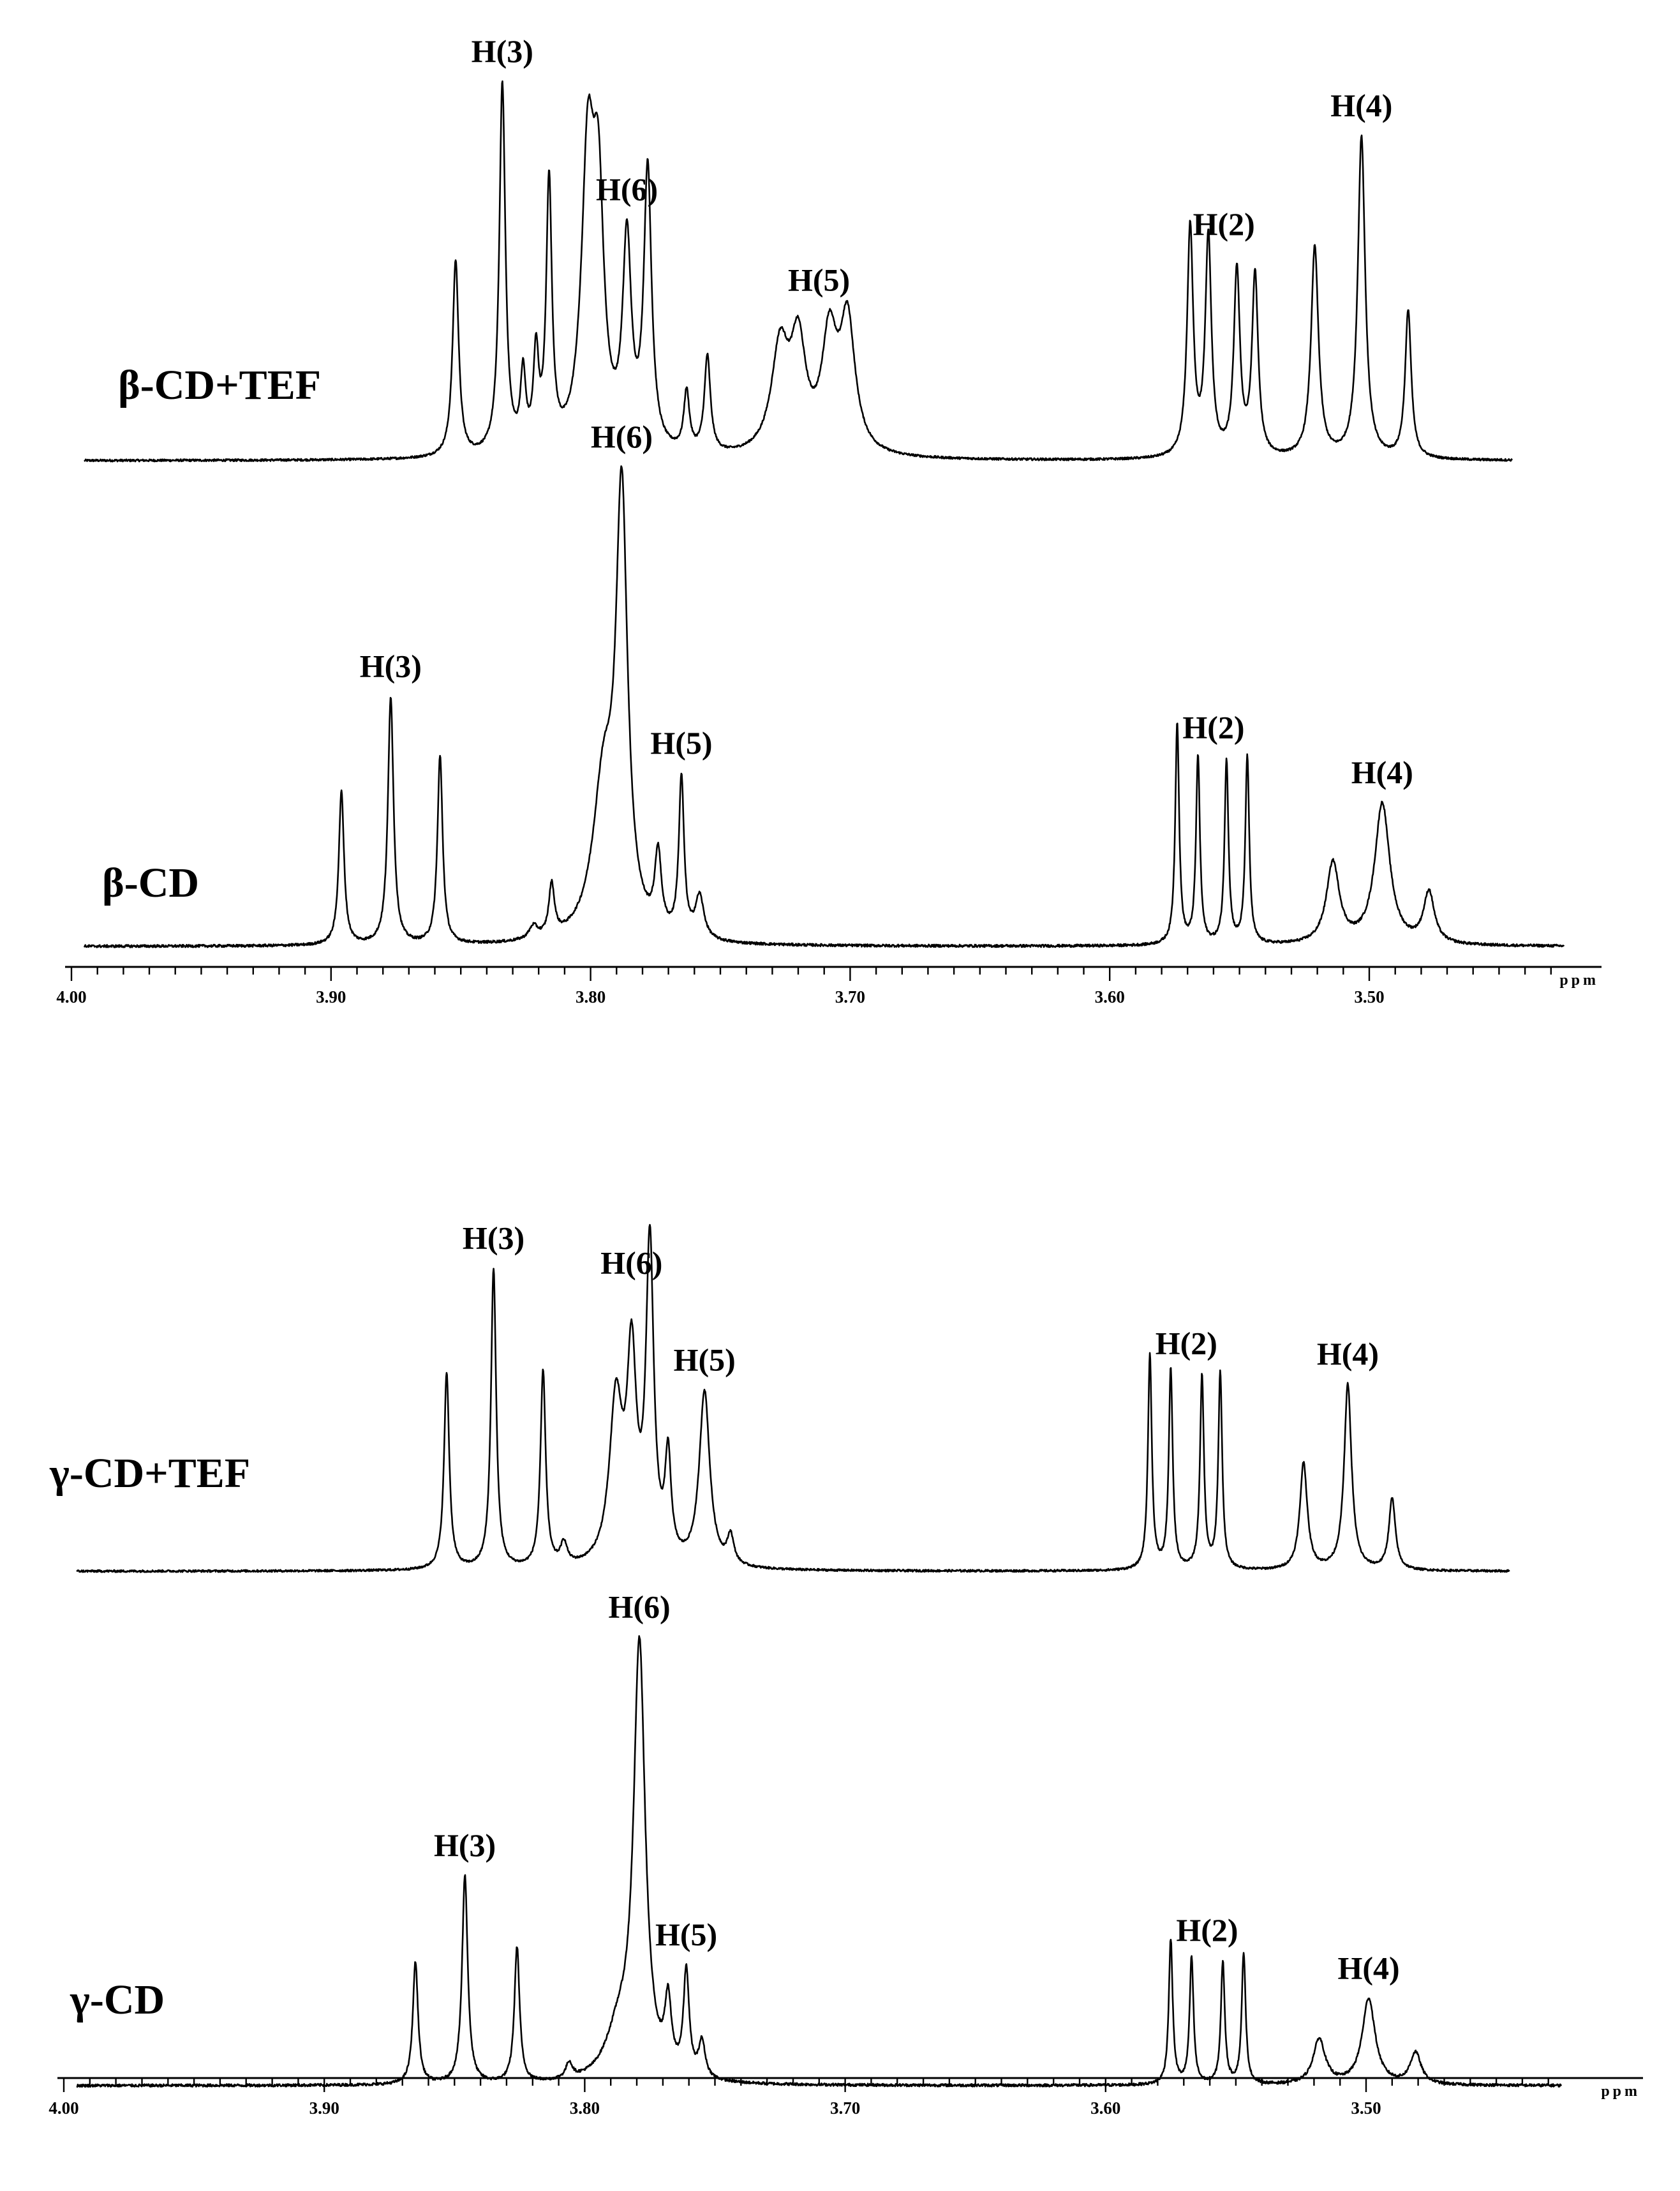 The height and width of the screenshot is (2191, 1680). What do you see at coordinates (622, 436) in the screenshot?
I see `peak-label-7: H(6)` at bounding box center [622, 436].